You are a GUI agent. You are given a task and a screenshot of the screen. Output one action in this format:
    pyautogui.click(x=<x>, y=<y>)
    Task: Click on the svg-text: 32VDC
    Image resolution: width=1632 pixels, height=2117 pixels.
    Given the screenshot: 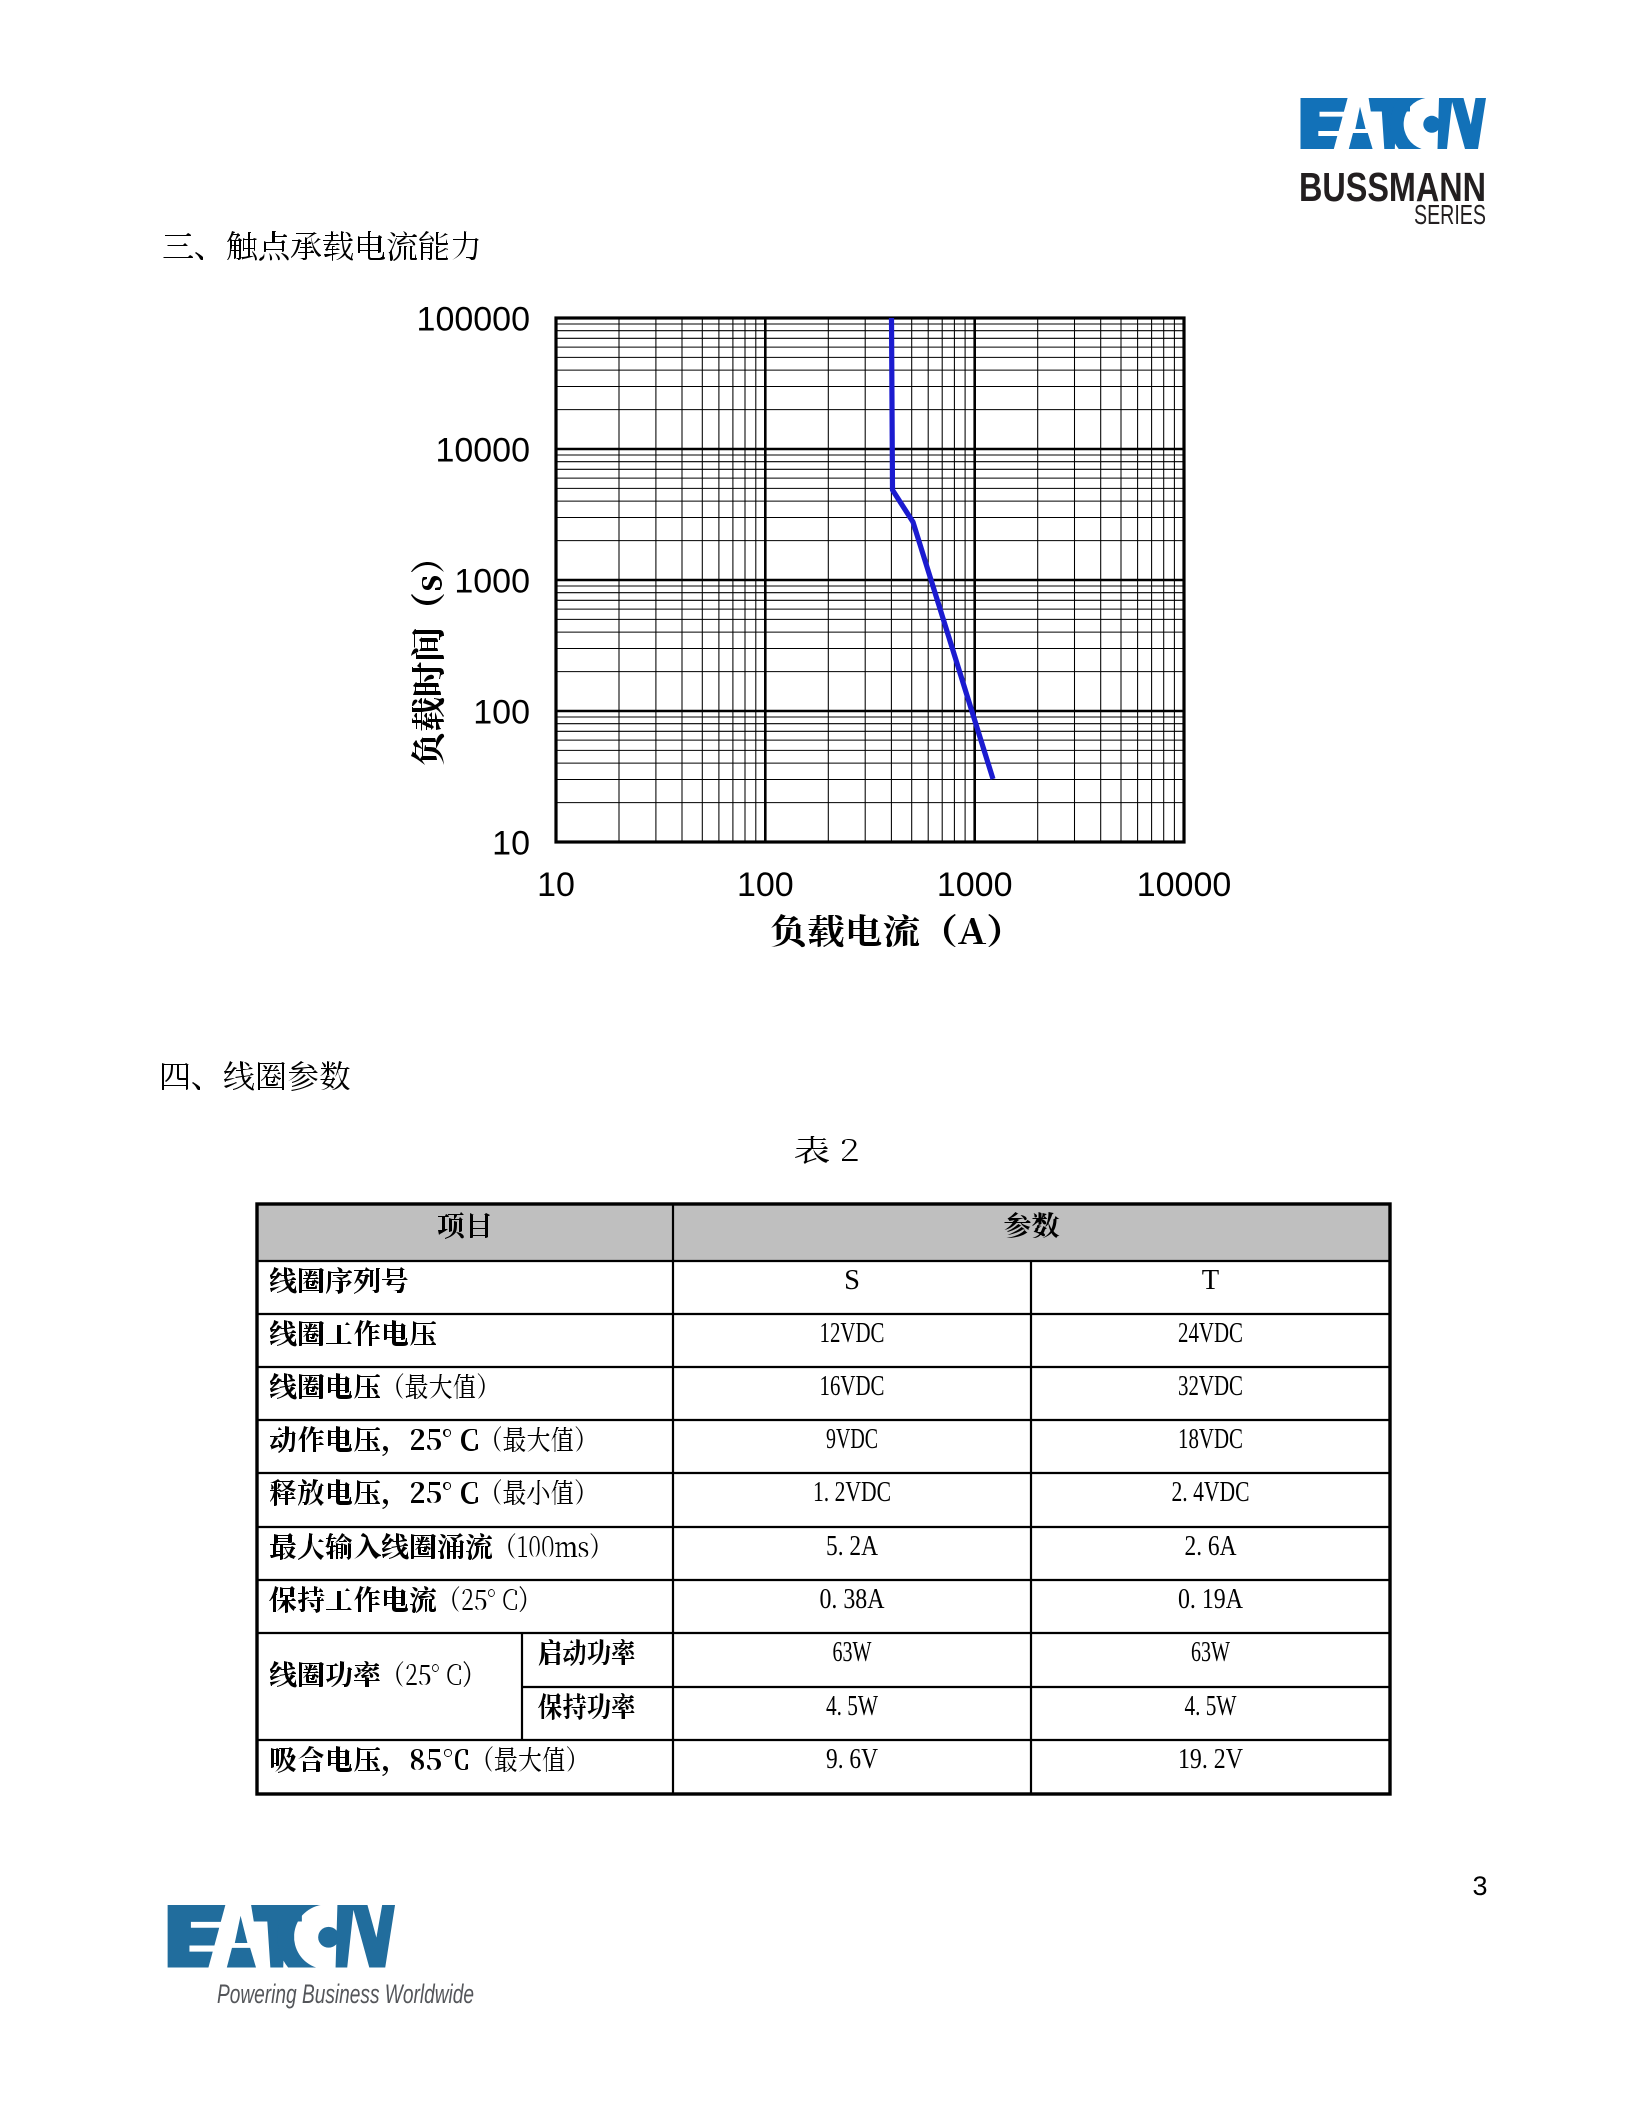 What is the action you would take?
    pyautogui.click(x=1210, y=1386)
    